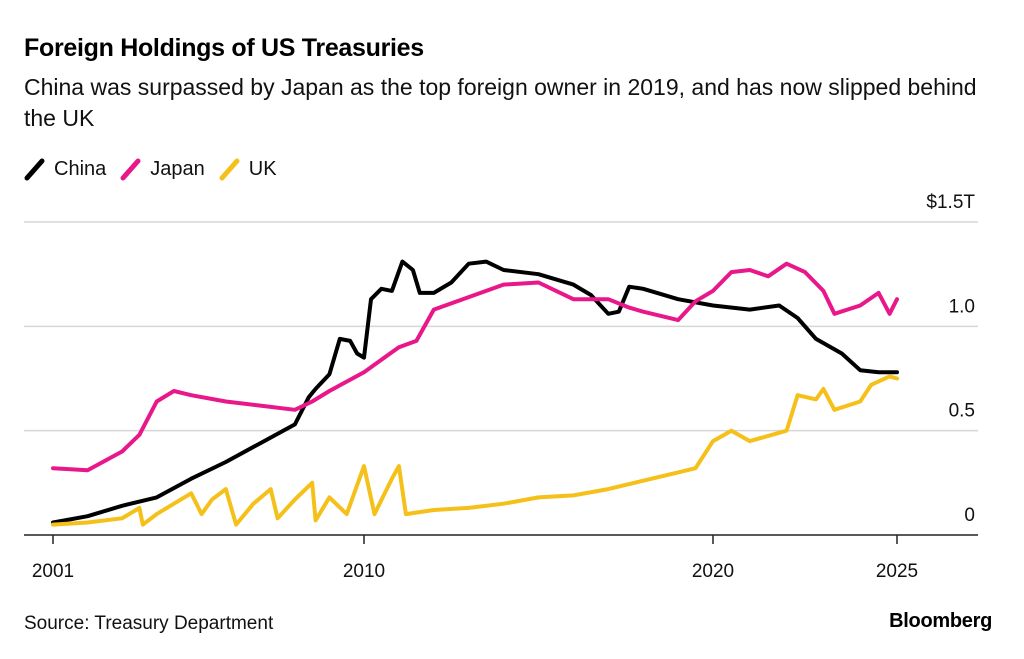 The height and width of the screenshot is (659, 1024). I want to click on legend-item-japan: Japan, so click(162, 169).